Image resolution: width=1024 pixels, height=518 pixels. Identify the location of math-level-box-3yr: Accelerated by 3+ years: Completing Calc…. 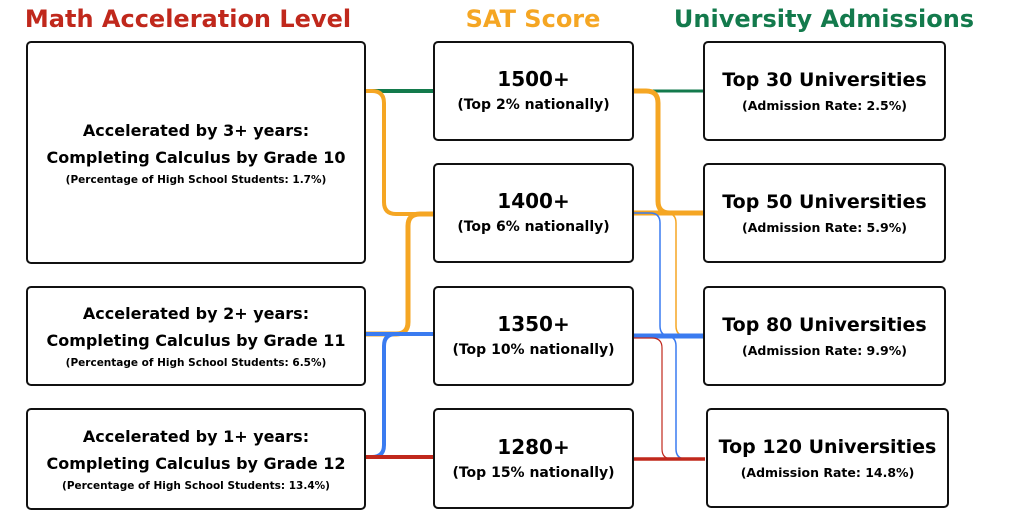
(196, 152).